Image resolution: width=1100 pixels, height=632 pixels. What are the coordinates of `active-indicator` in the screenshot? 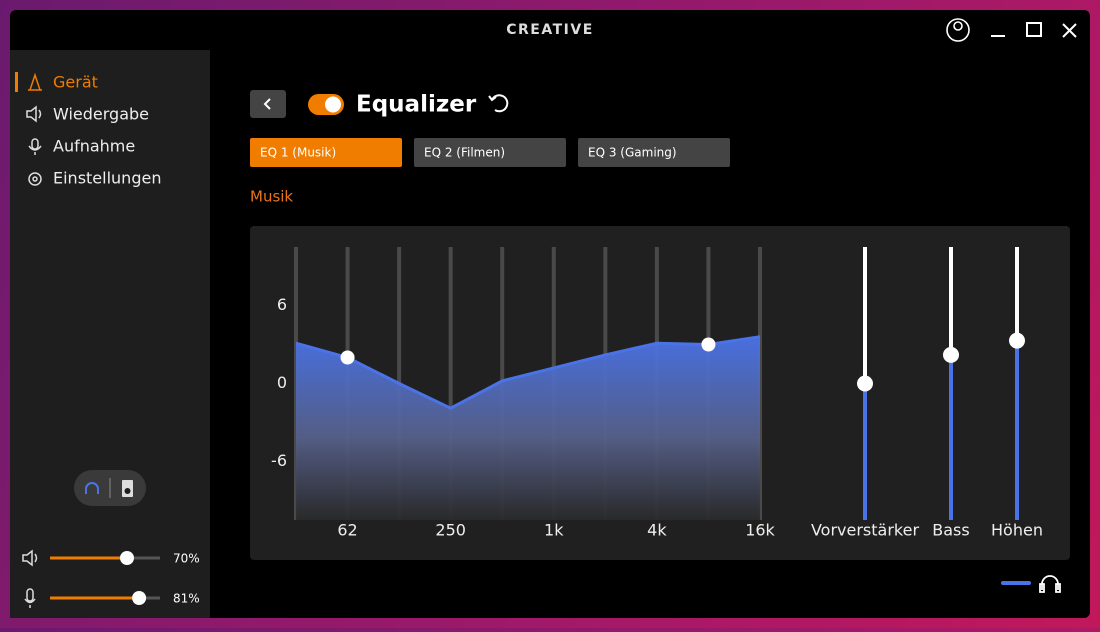 It's located at (16, 82).